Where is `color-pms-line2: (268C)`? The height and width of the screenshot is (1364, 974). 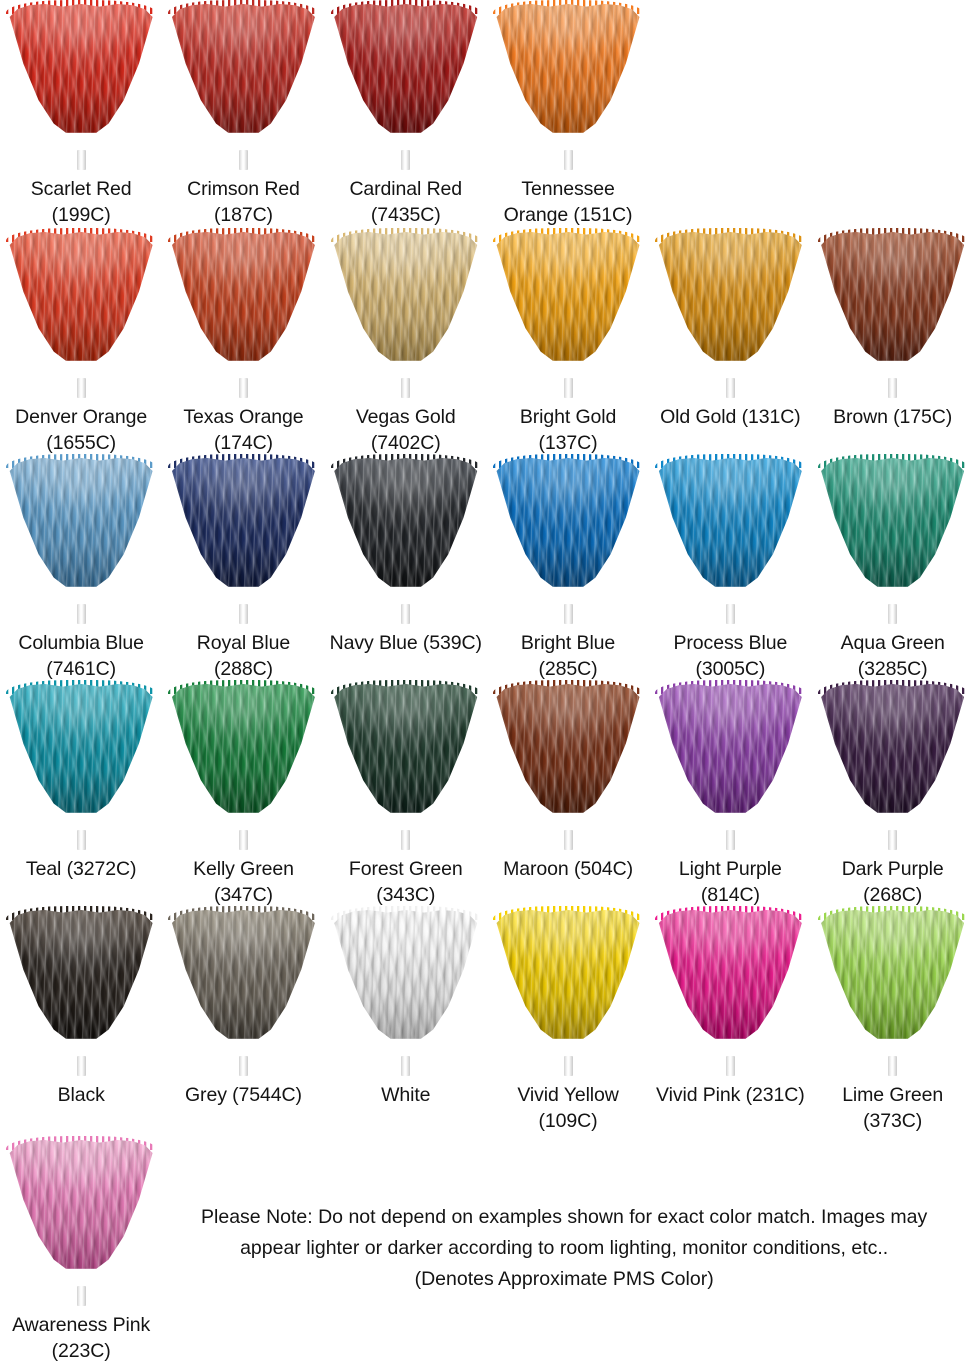 color-pms-line2: (268C) is located at coordinates (893, 895).